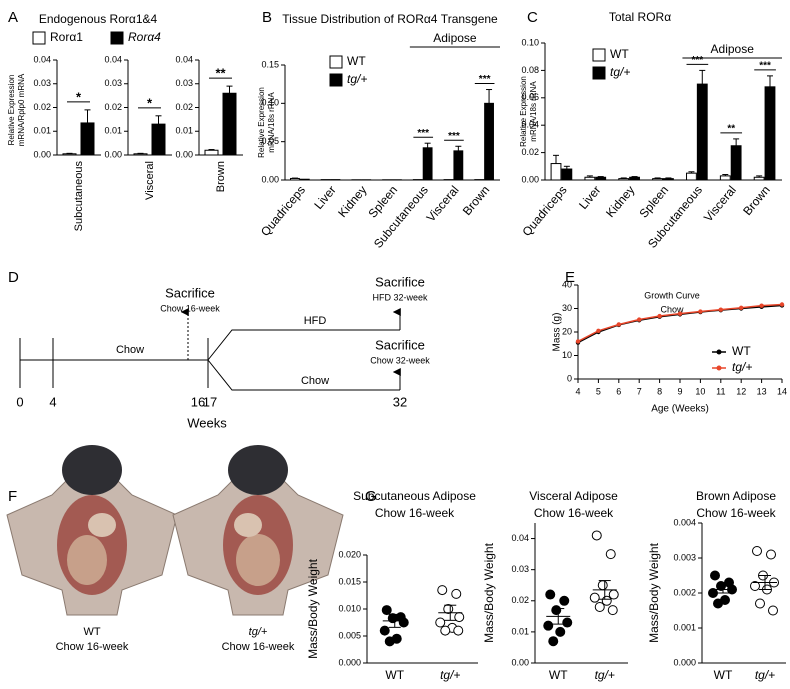  I want to click on y-axis-label: Mass (g), so click(557, 332).